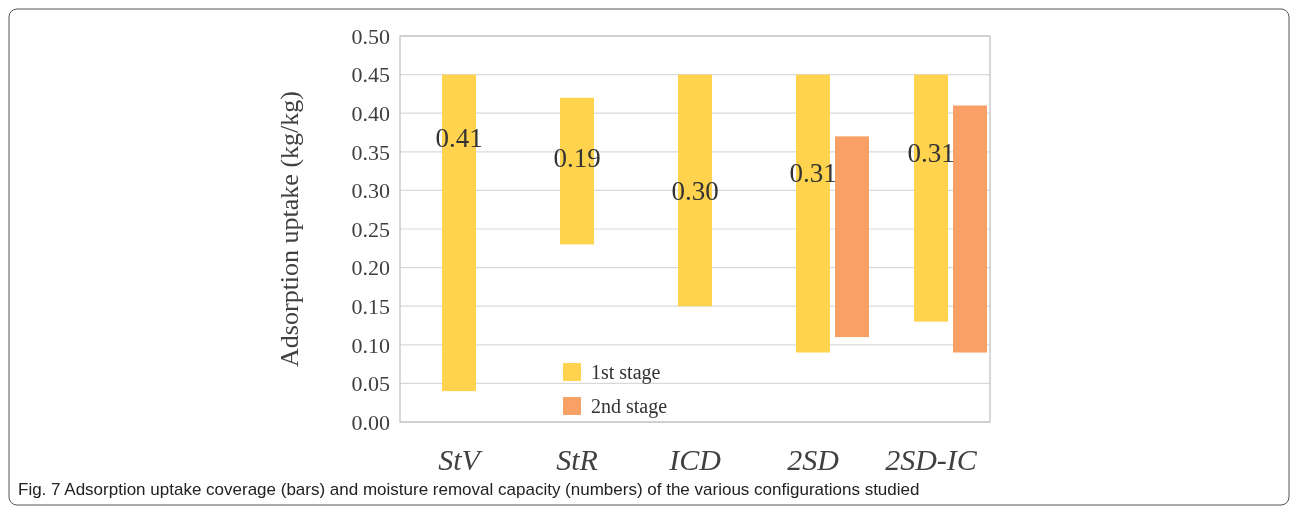  What do you see at coordinates (370, 384) in the screenshot?
I see `y-tick-label: 0.05` at bounding box center [370, 384].